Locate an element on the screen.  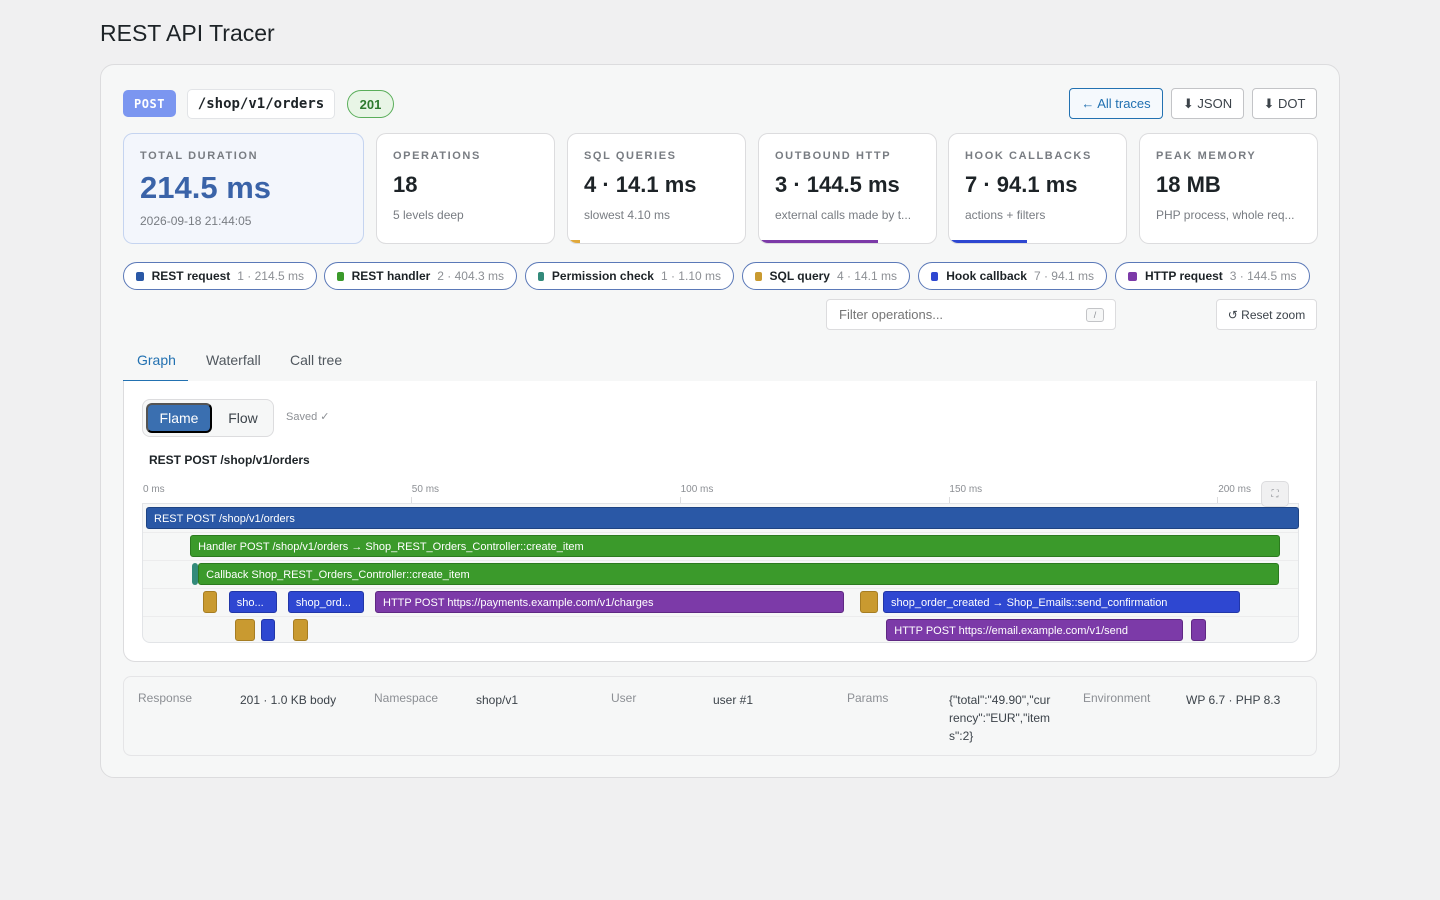
user-value: user #1 is located at coordinates (733, 700).